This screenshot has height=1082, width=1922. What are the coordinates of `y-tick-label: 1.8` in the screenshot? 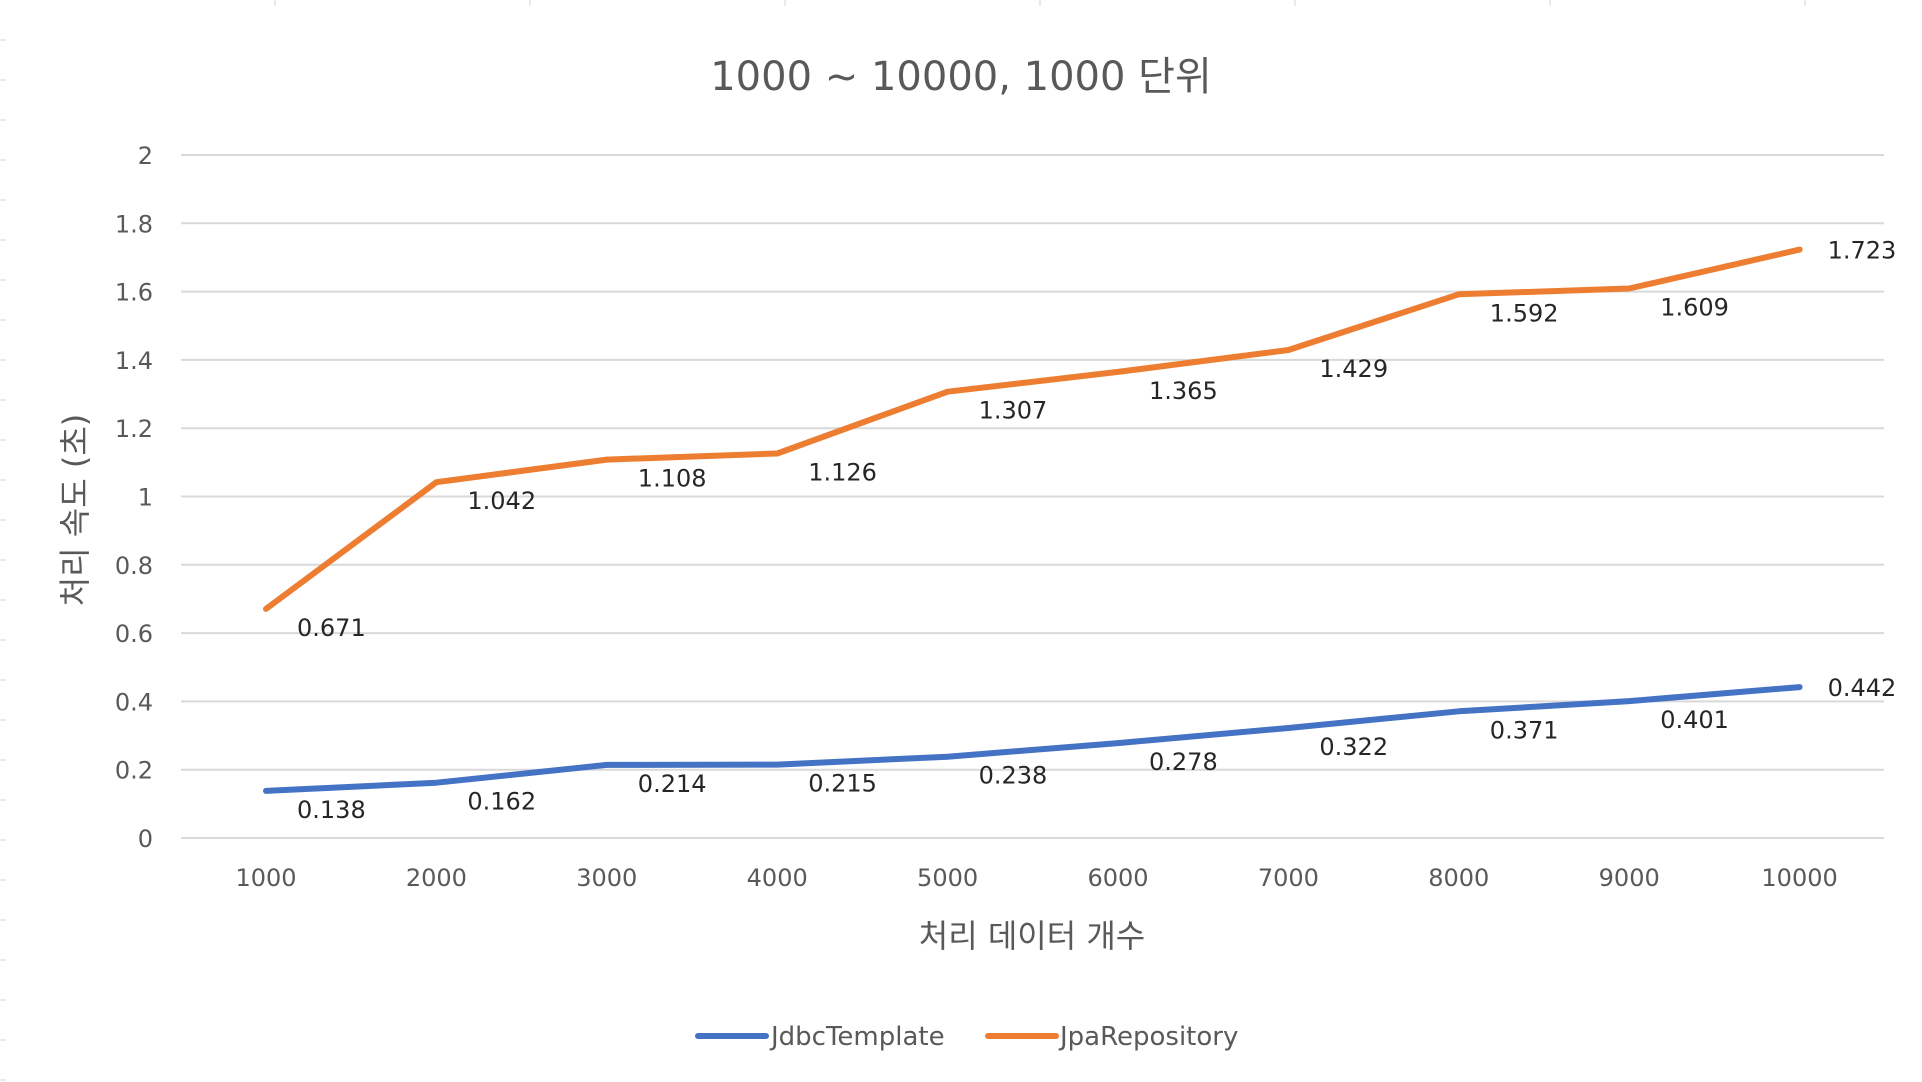 It's located at (134, 224).